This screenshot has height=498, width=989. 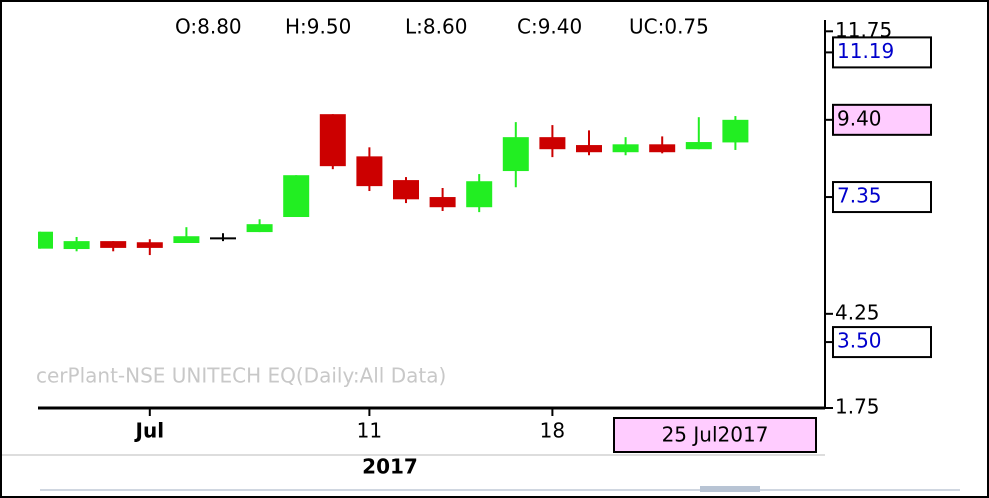 What do you see at coordinates (318, 27) in the screenshot?
I see `ohlc-header: H:9.50` at bounding box center [318, 27].